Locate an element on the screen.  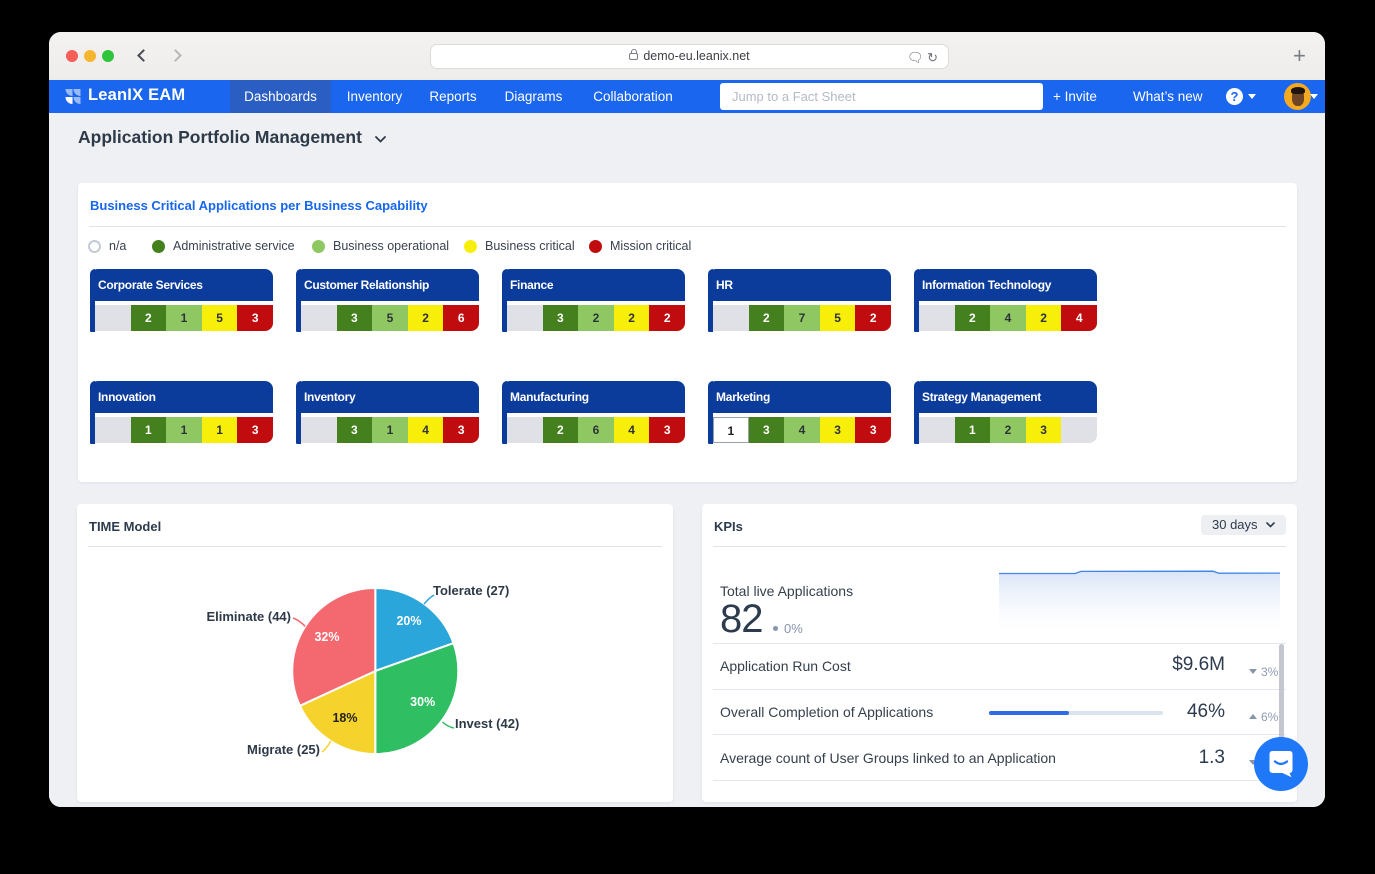
svg-text: 32% is located at coordinates (326, 637).